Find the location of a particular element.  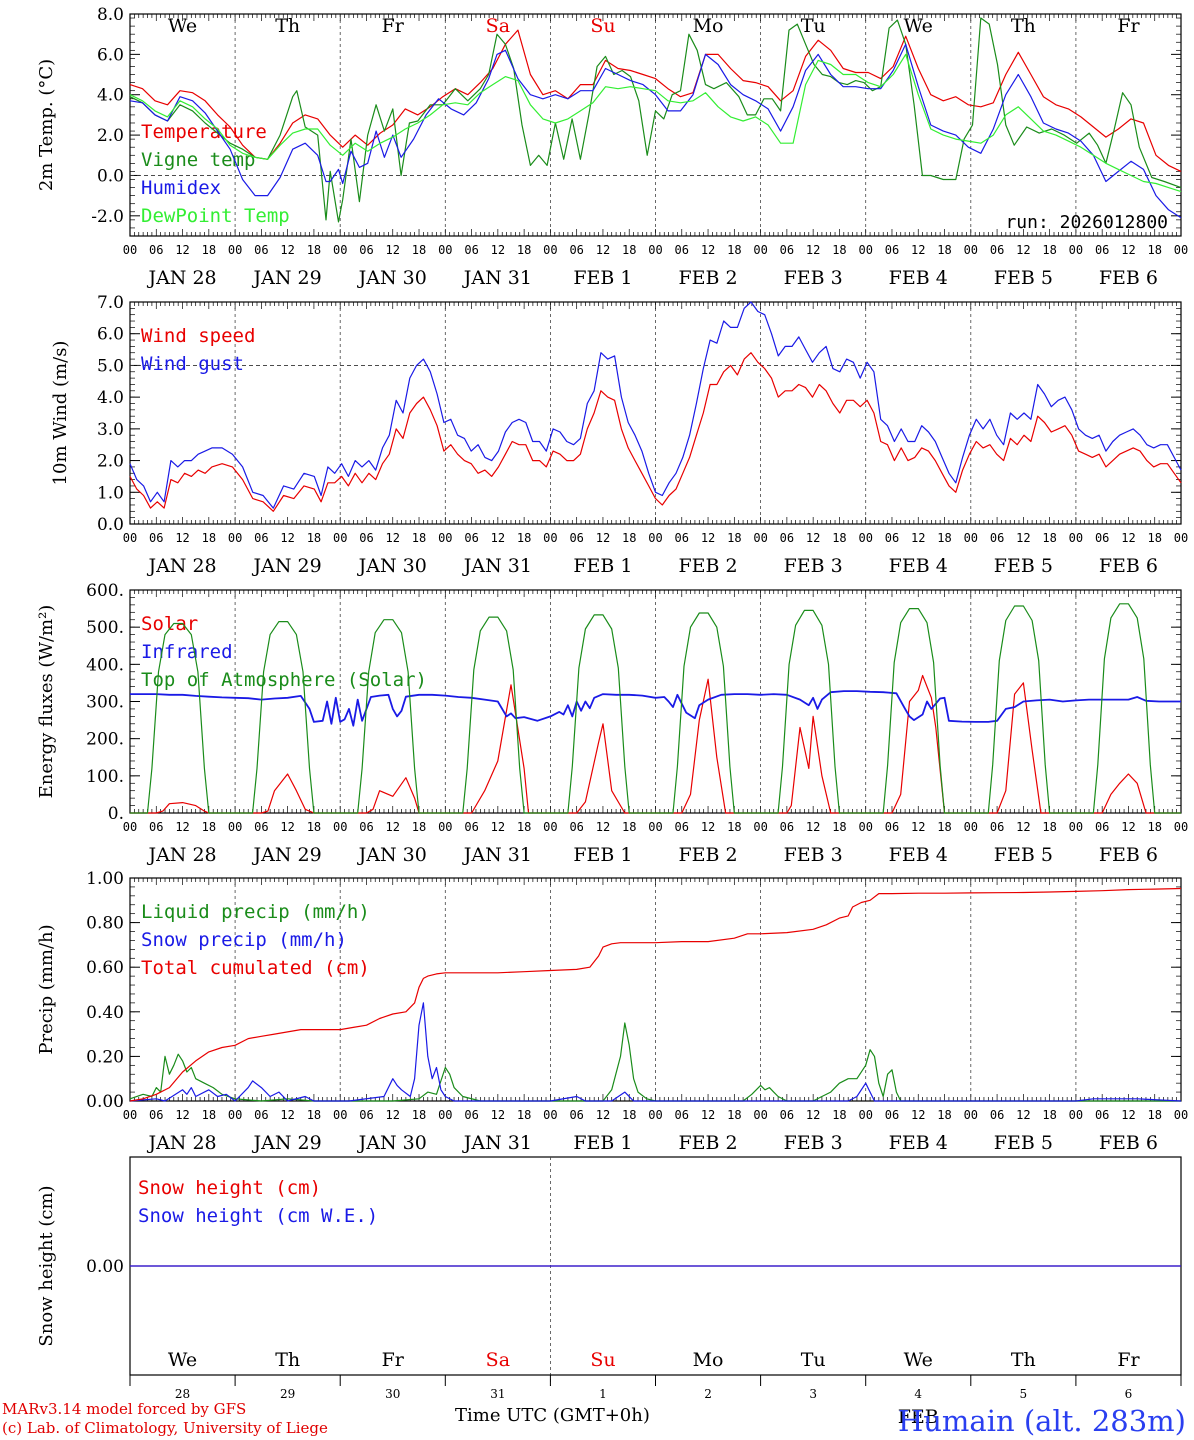

y-tick-label: 6.0 is located at coordinates (110, 55).